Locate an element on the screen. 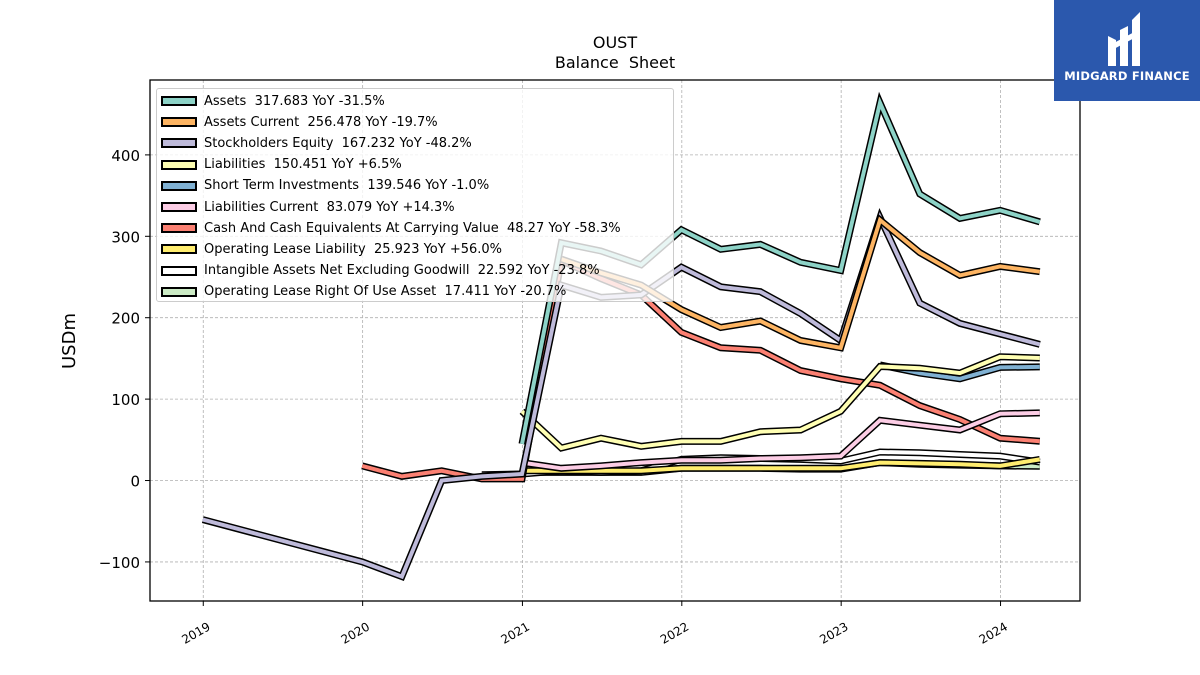  logo-mark-icon is located at coordinates (1124, 39).